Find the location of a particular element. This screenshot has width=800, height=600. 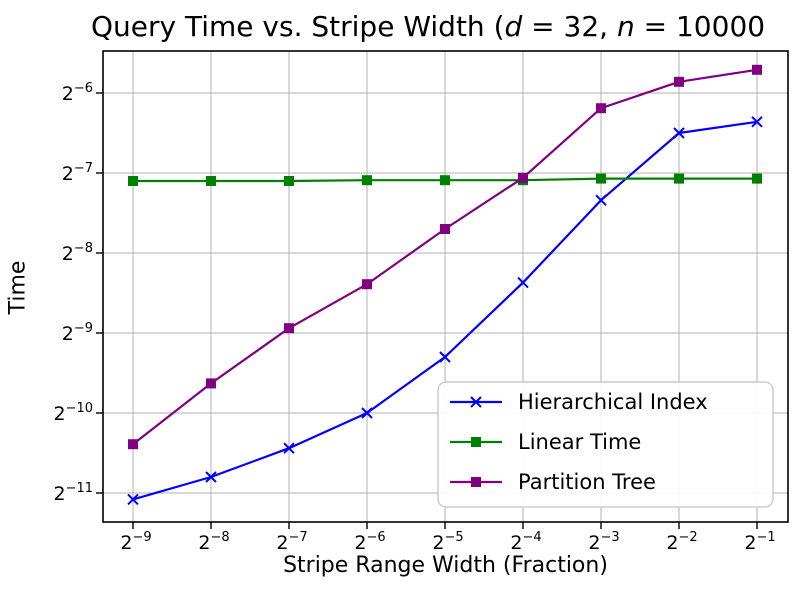

y-tick-label: 2−7 is located at coordinates (77, 173).